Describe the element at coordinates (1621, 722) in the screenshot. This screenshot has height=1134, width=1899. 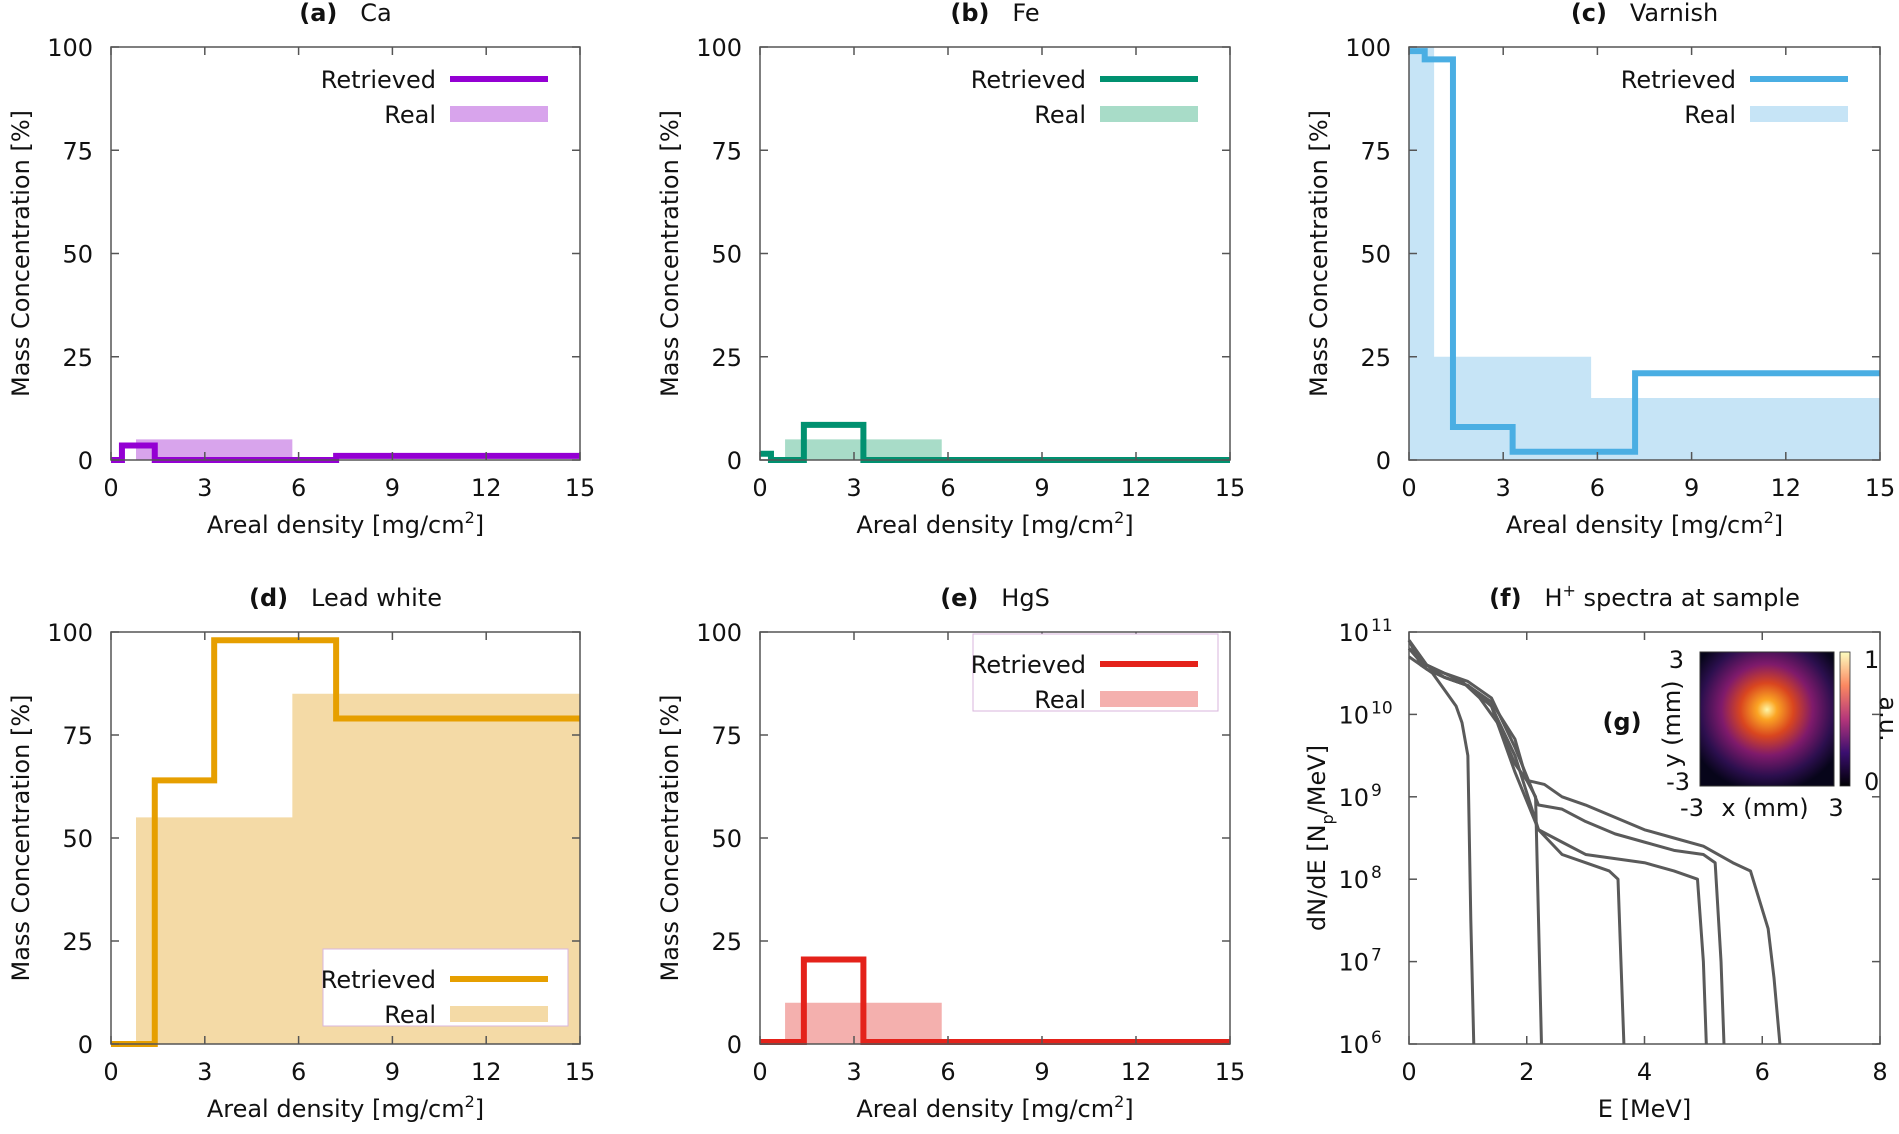
I see `inset-panel-letter: (g)` at that location.